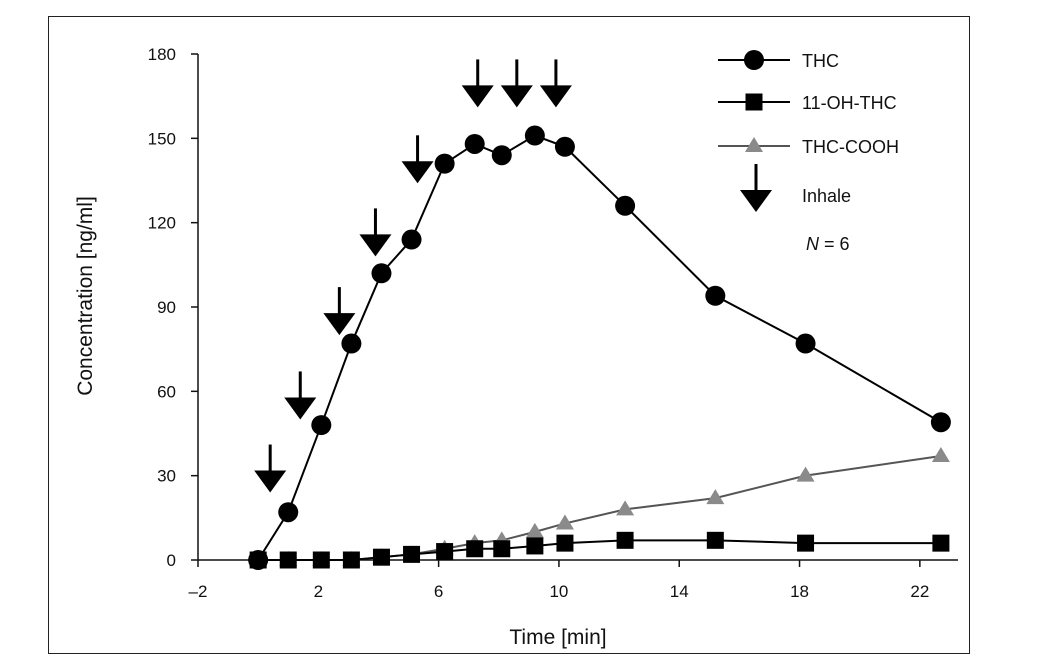 The width and height of the screenshot is (1048, 662). Describe the element at coordinates (813, 244) in the screenshot. I see `sample-size-symbol: N` at that location.